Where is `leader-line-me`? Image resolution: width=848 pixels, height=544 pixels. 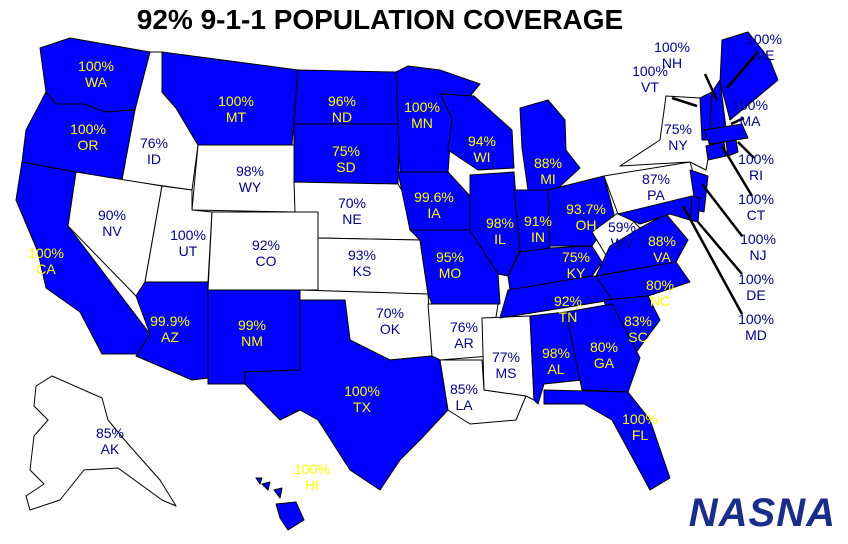 leader-line-me is located at coordinates (742, 70).